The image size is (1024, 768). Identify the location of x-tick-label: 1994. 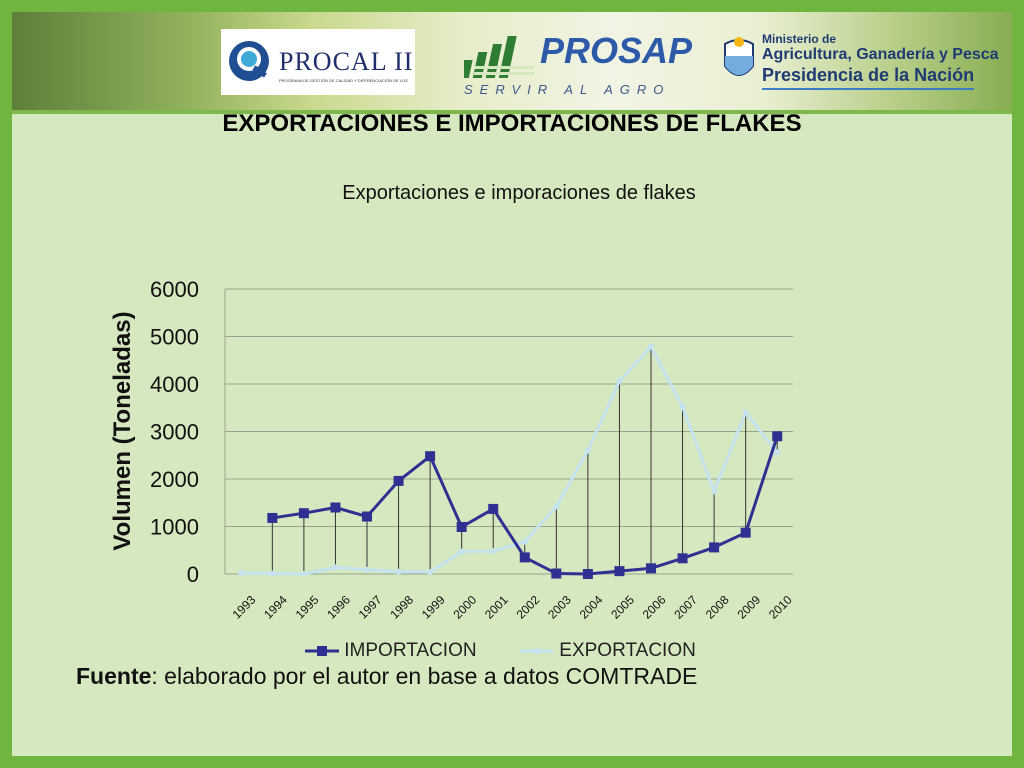
(275, 607).